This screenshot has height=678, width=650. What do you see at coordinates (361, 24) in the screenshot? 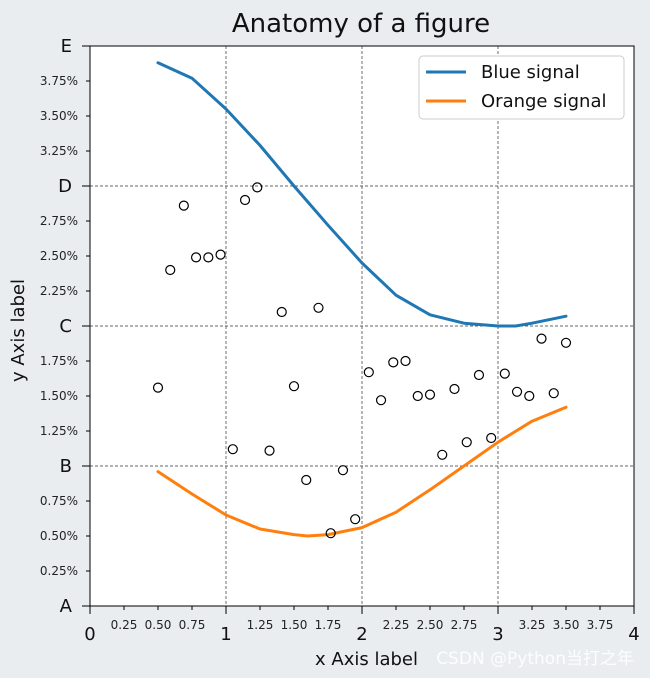
I see `chart-title: Anatomy of a figure` at bounding box center [361, 24].